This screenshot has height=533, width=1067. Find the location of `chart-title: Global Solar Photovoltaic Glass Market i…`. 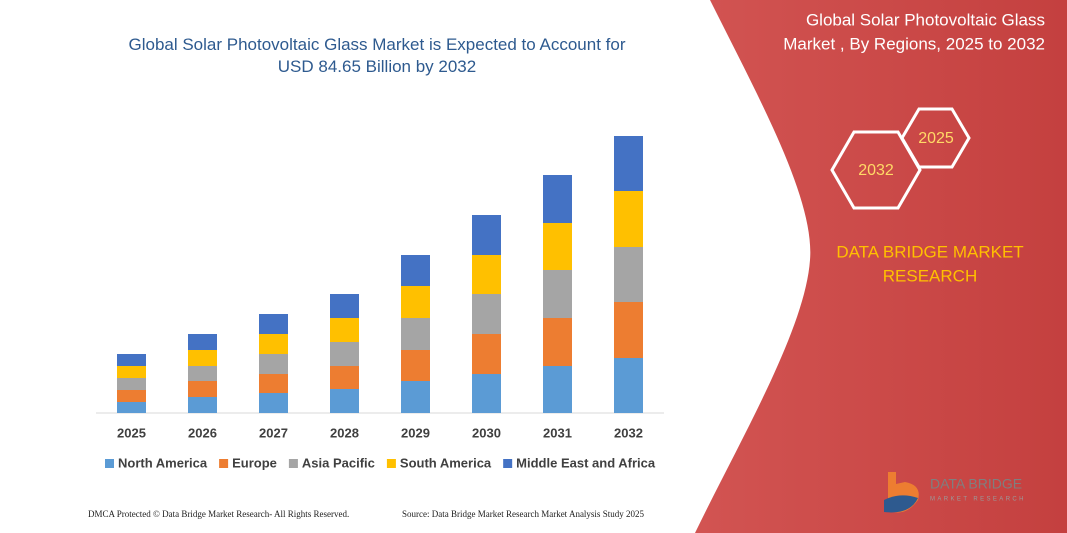

chart-title: Global Solar Photovoltaic Glass Market i… is located at coordinates (377, 55).